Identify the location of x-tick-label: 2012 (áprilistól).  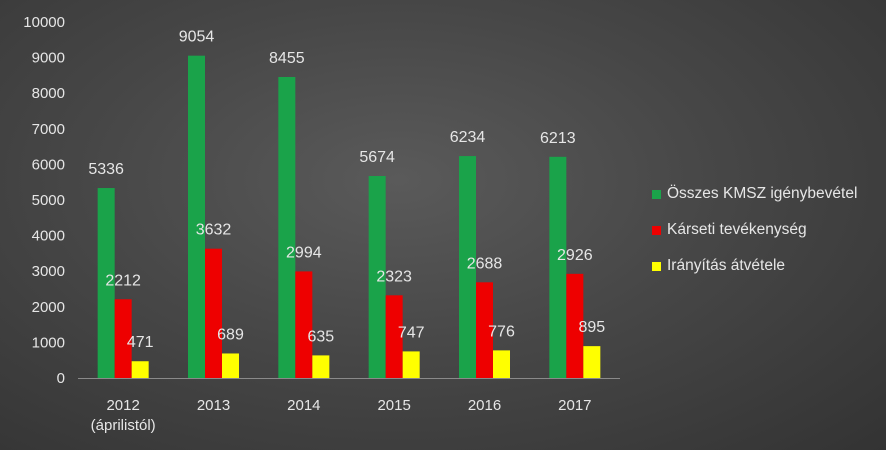
(123, 415).